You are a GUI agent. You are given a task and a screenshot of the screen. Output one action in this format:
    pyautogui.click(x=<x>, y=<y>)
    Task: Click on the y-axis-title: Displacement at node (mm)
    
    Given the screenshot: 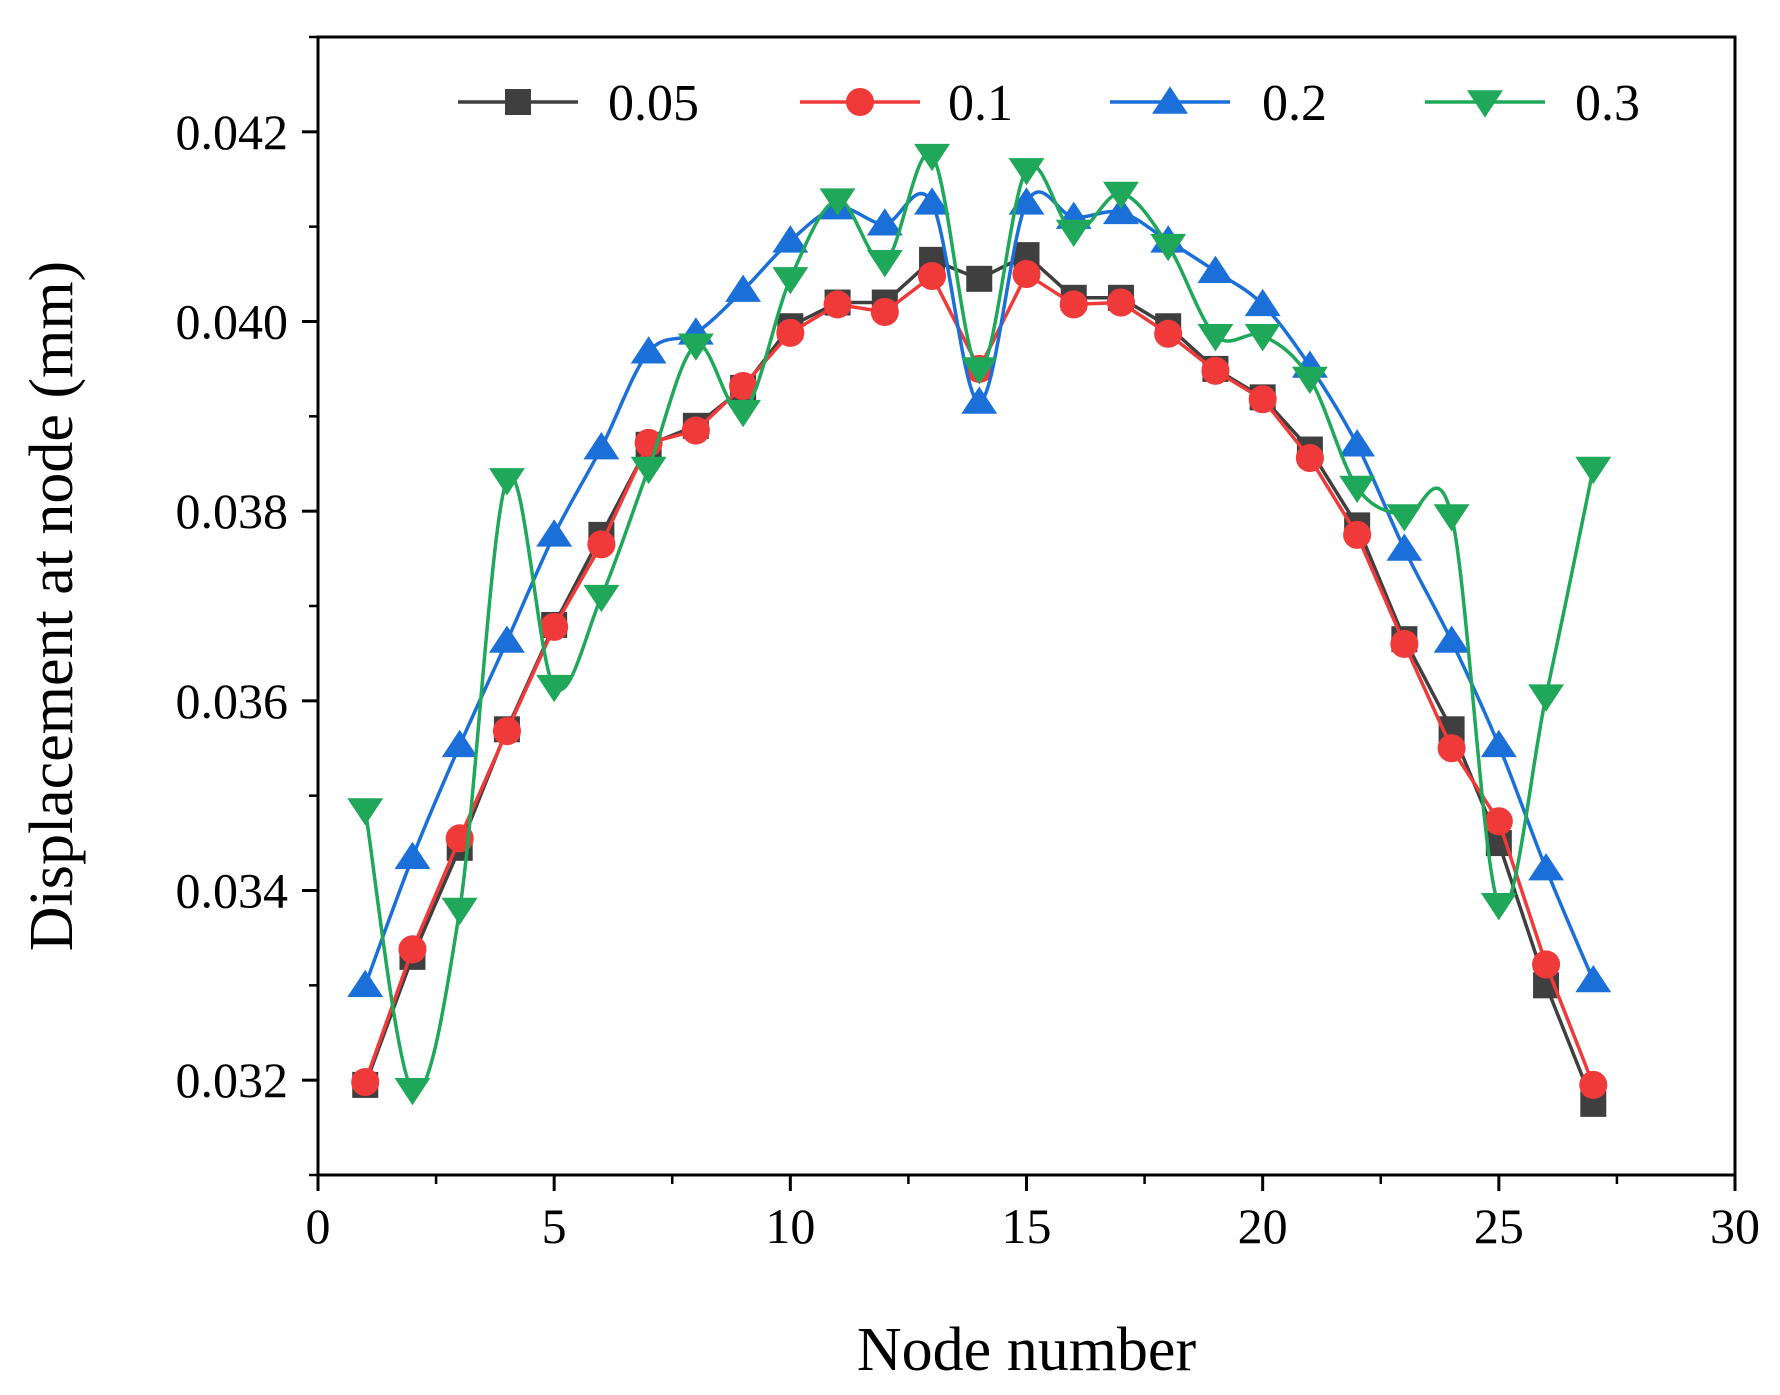 What is the action you would take?
    pyautogui.click(x=52, y=606)
    